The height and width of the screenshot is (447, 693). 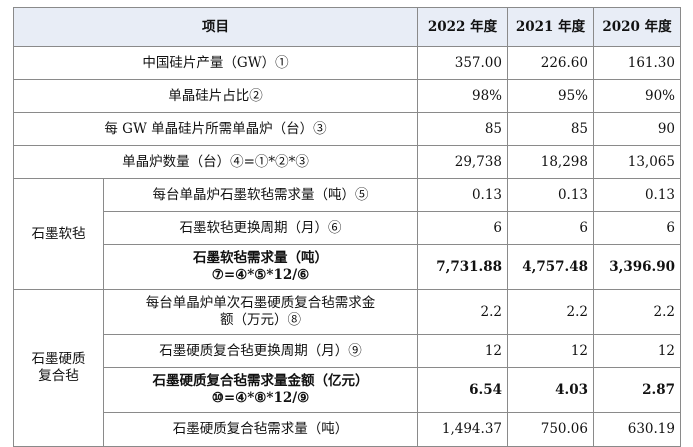 I want to click on value-2020: 2.2, so click(x=637, y=312).